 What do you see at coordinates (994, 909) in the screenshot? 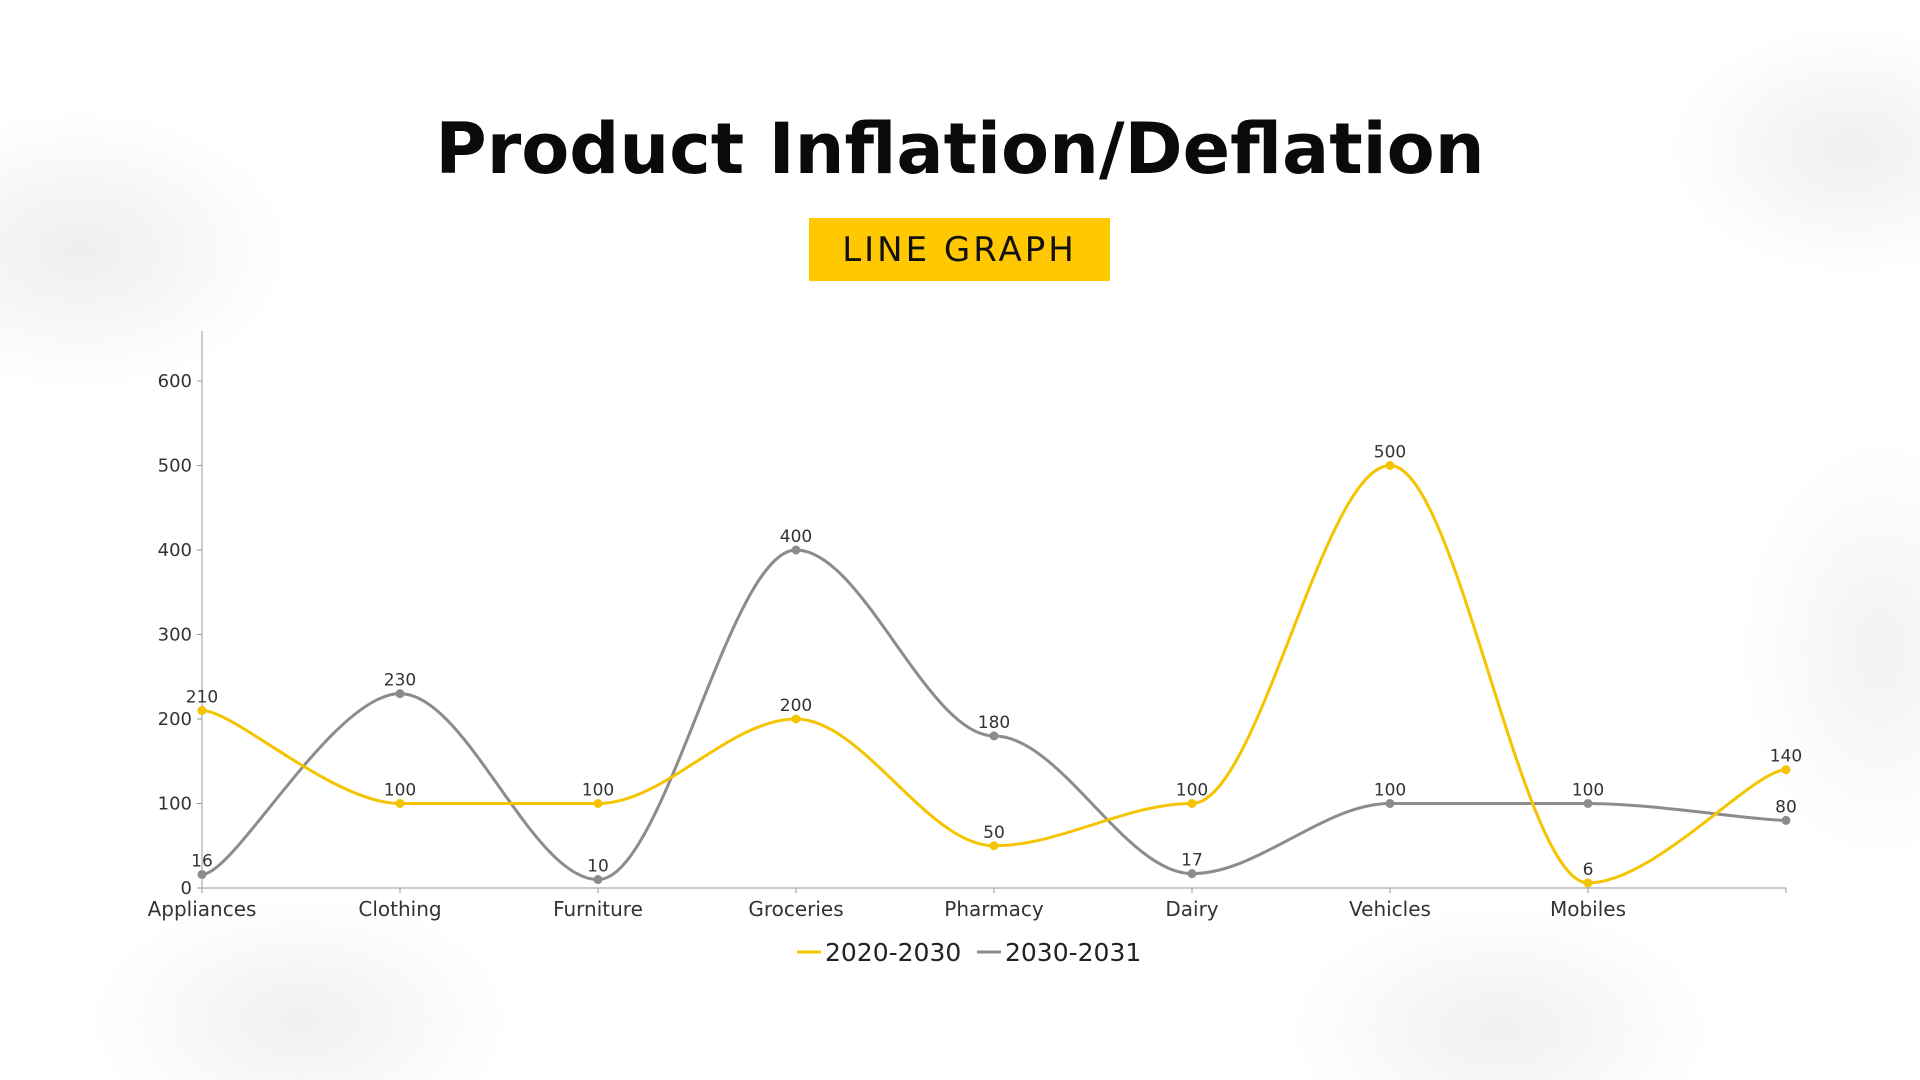
I see `x-category-label: Pharmacy` at bounding box center [994, 909].